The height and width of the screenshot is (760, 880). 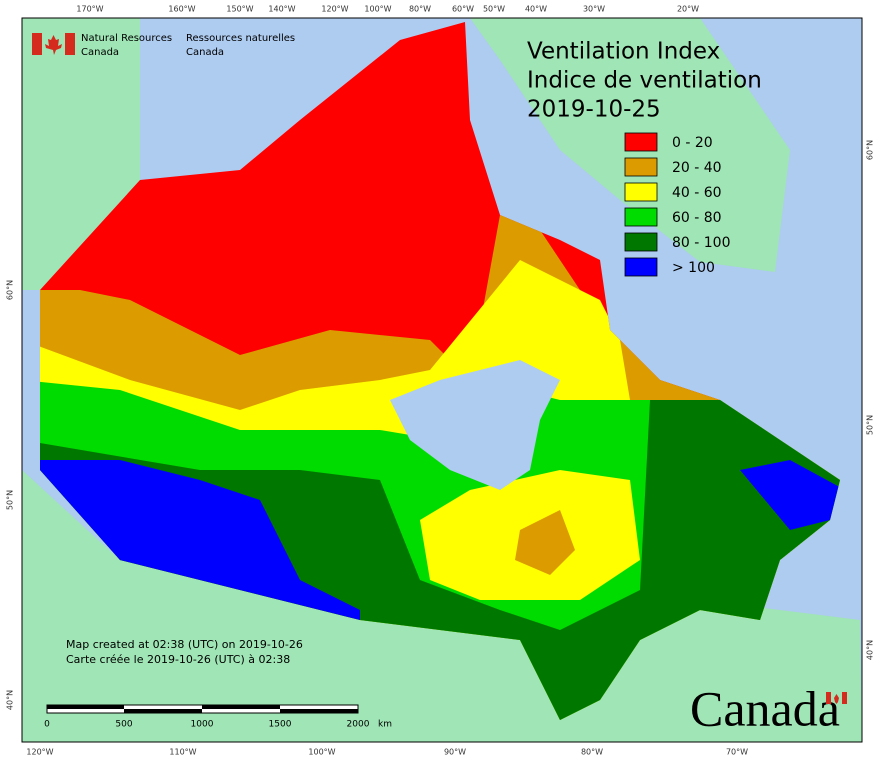 I want to click on scale-label: 500, so click(x=123, y=725).